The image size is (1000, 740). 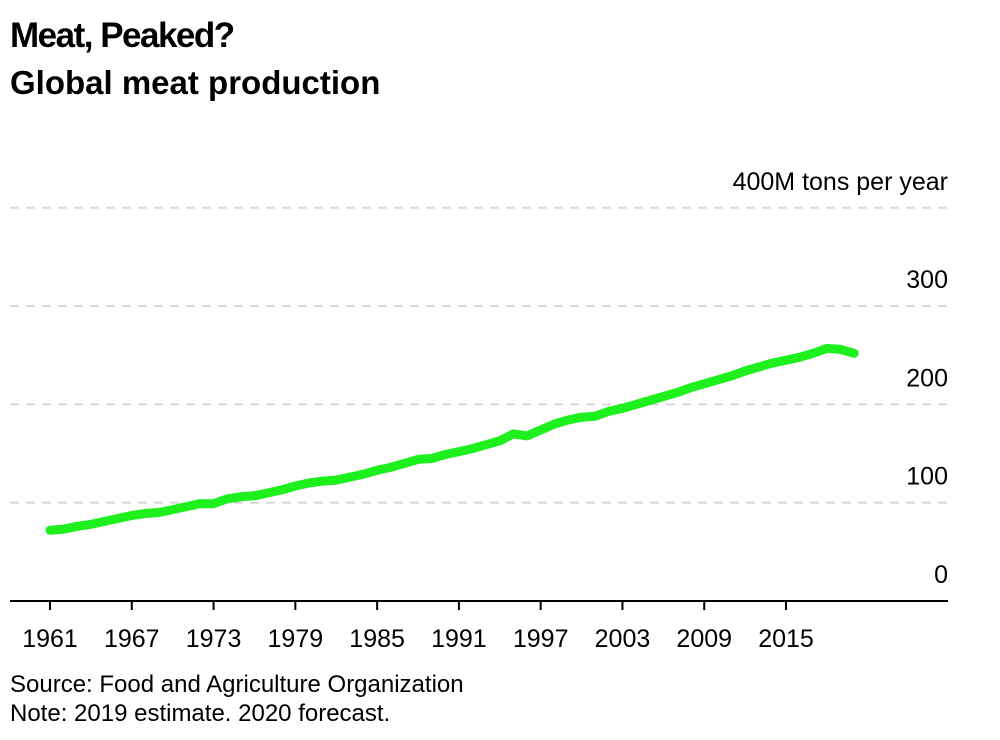 What do you see at coordinates (941, 575) in the screenshot?
I see `y-tick-label-0: 0` at bounding box center [941, 575].